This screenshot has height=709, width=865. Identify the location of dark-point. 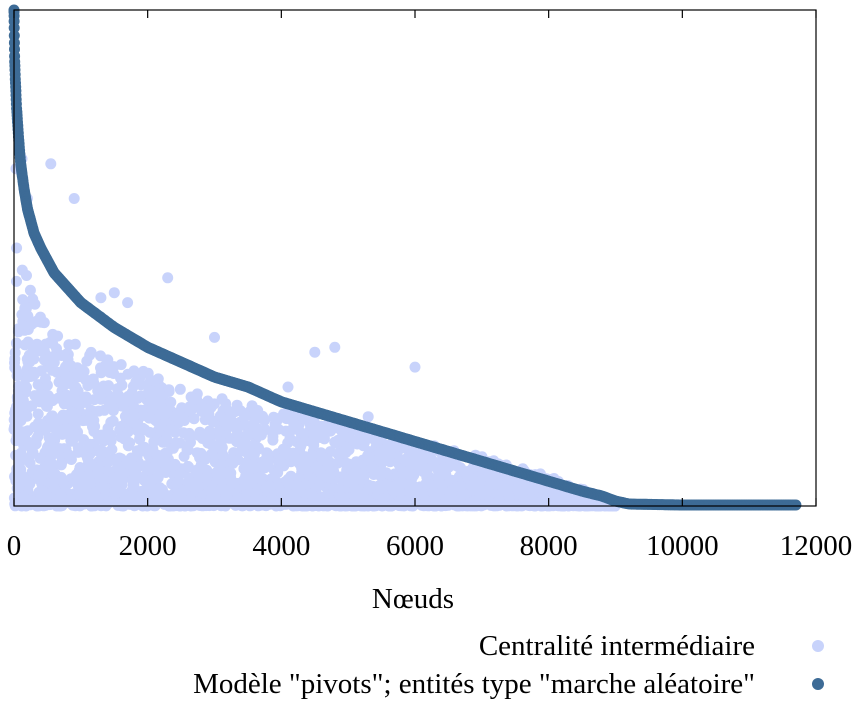
(795, 505).